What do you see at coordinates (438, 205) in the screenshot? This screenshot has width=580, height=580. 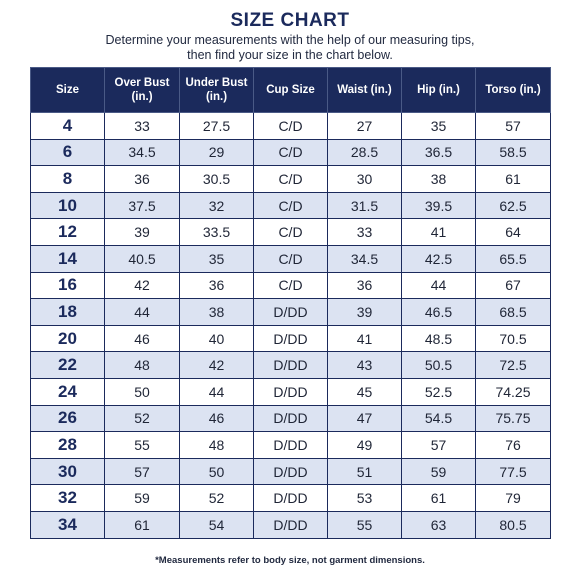 I see `measurement-cell: 39.5` at bounding box center [438, 205].